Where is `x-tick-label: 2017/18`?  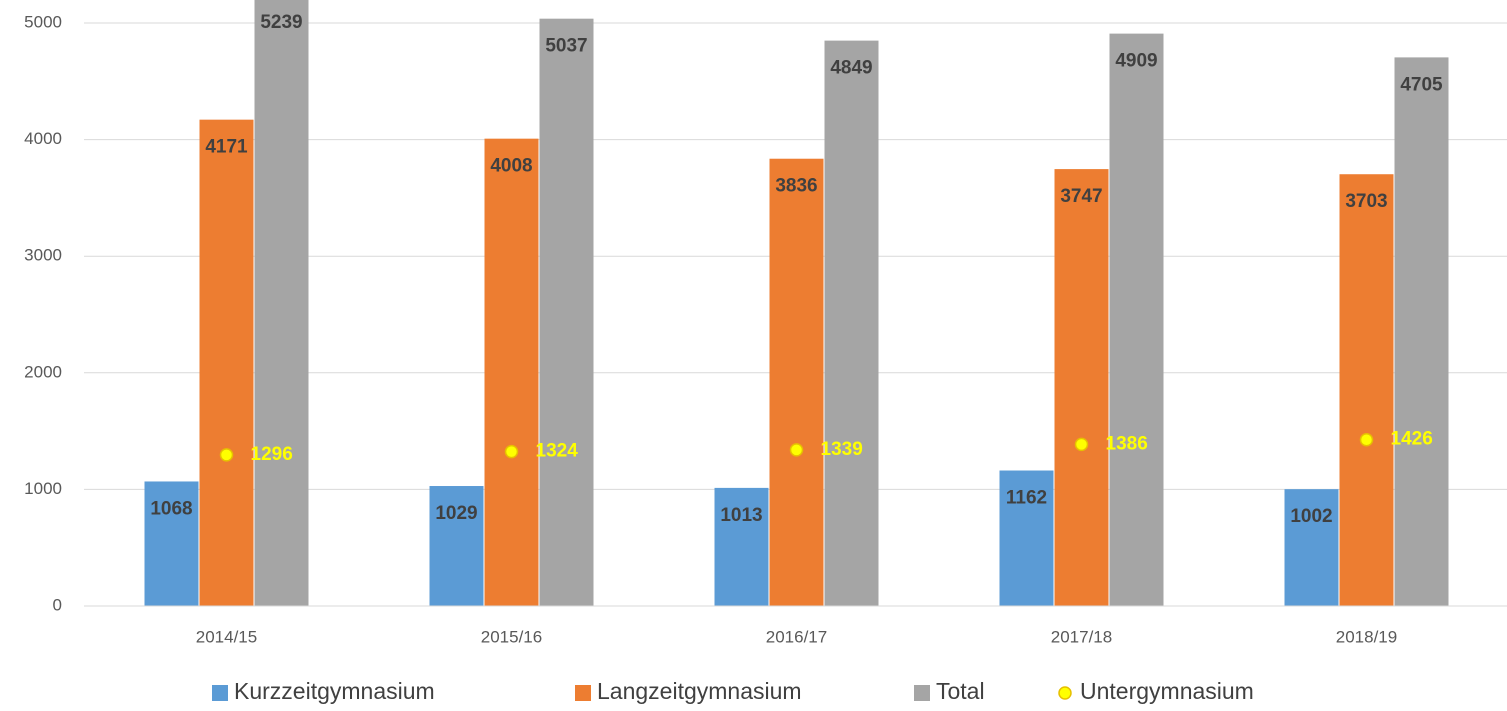
x-tick-label: 2017/18 is located at coordinates (1081, 636).